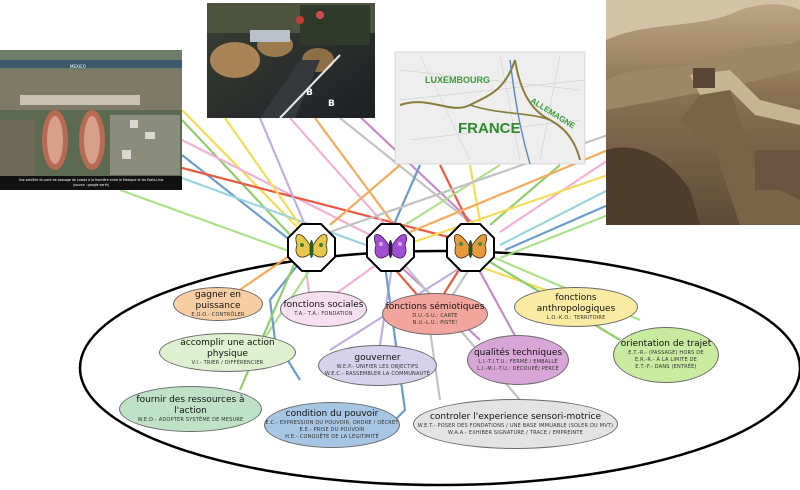 This screenshot has width=800, height=490. I want to click on node-sub: L.I.-M.I.-T.U.: DÉCOUPÉ/ PERCÉ, so click(518, 368).